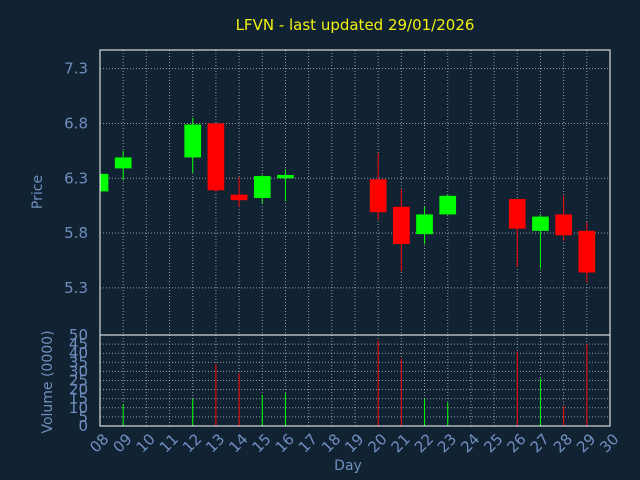 Image resolution: width=640 pixels, height=480 pixels. I want to click on day-tick-label: 30, so click(609, 443).